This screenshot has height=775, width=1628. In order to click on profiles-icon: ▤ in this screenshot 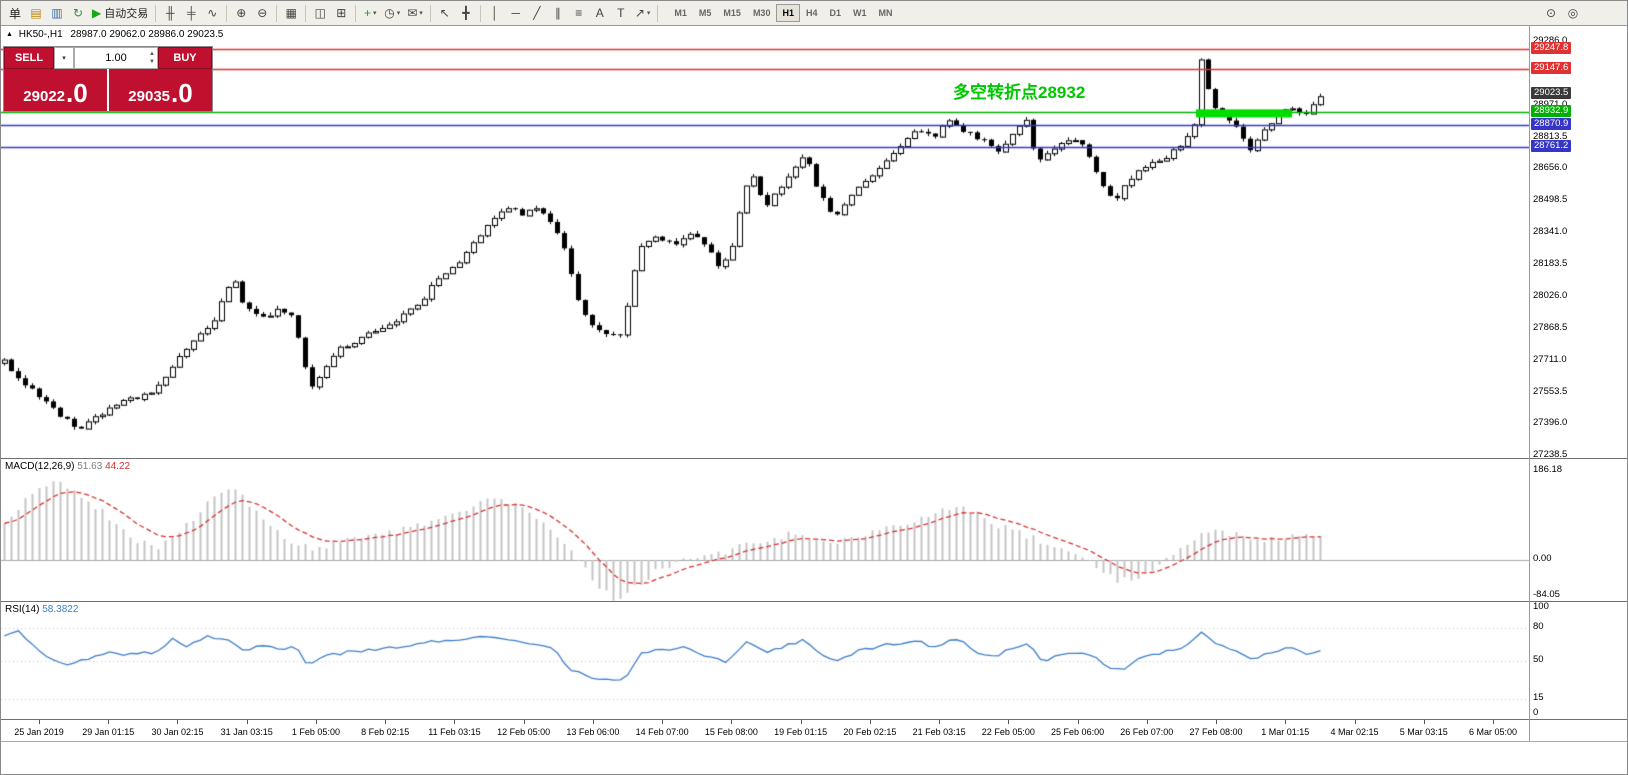, I will do `click(36, 13)`.